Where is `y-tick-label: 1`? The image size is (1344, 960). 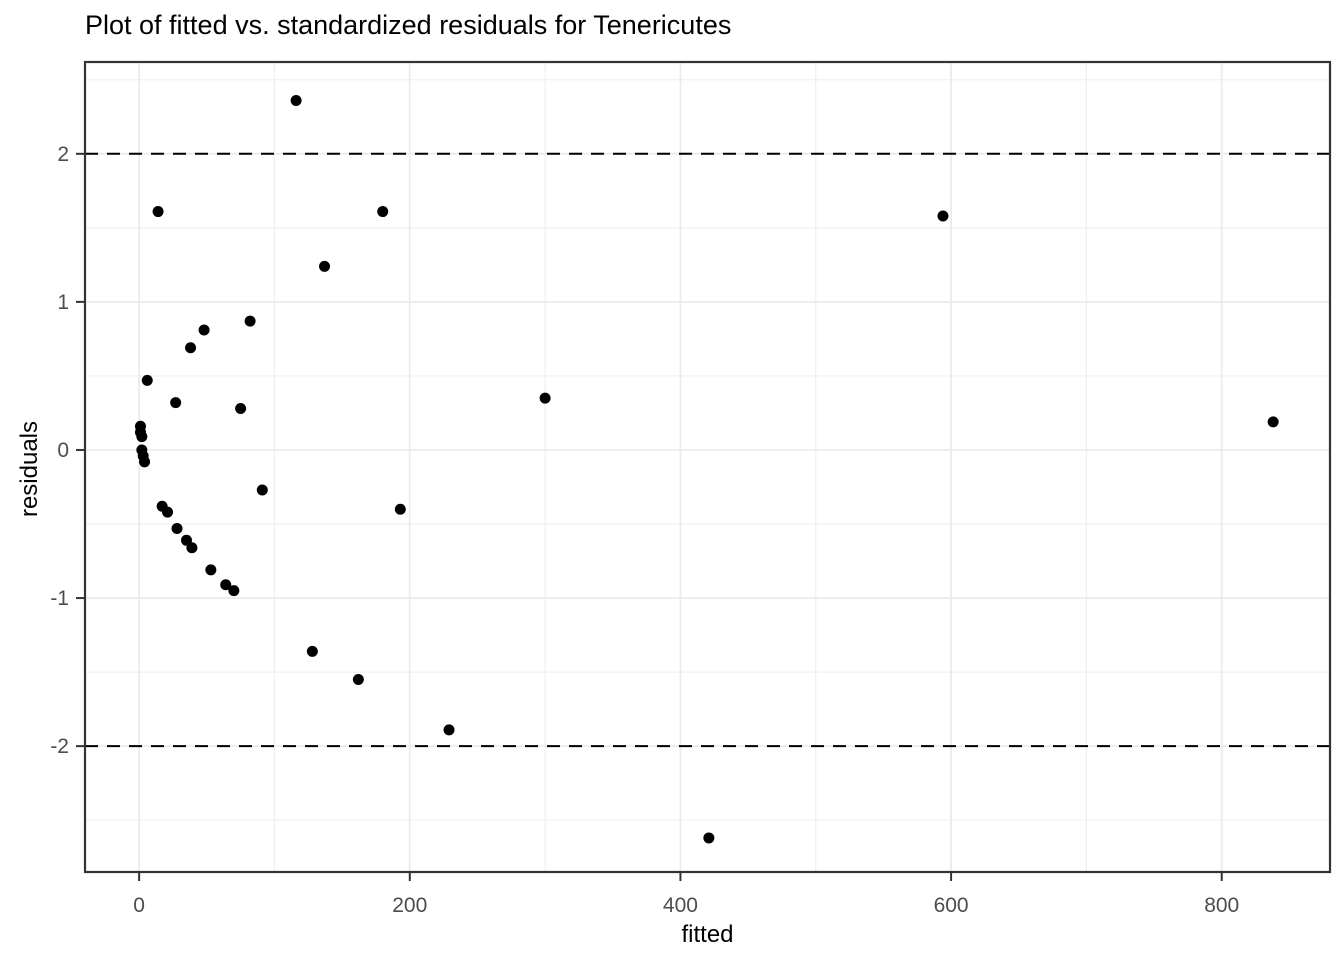 y-tick-label: 1 is located at coordinates (63, 302).